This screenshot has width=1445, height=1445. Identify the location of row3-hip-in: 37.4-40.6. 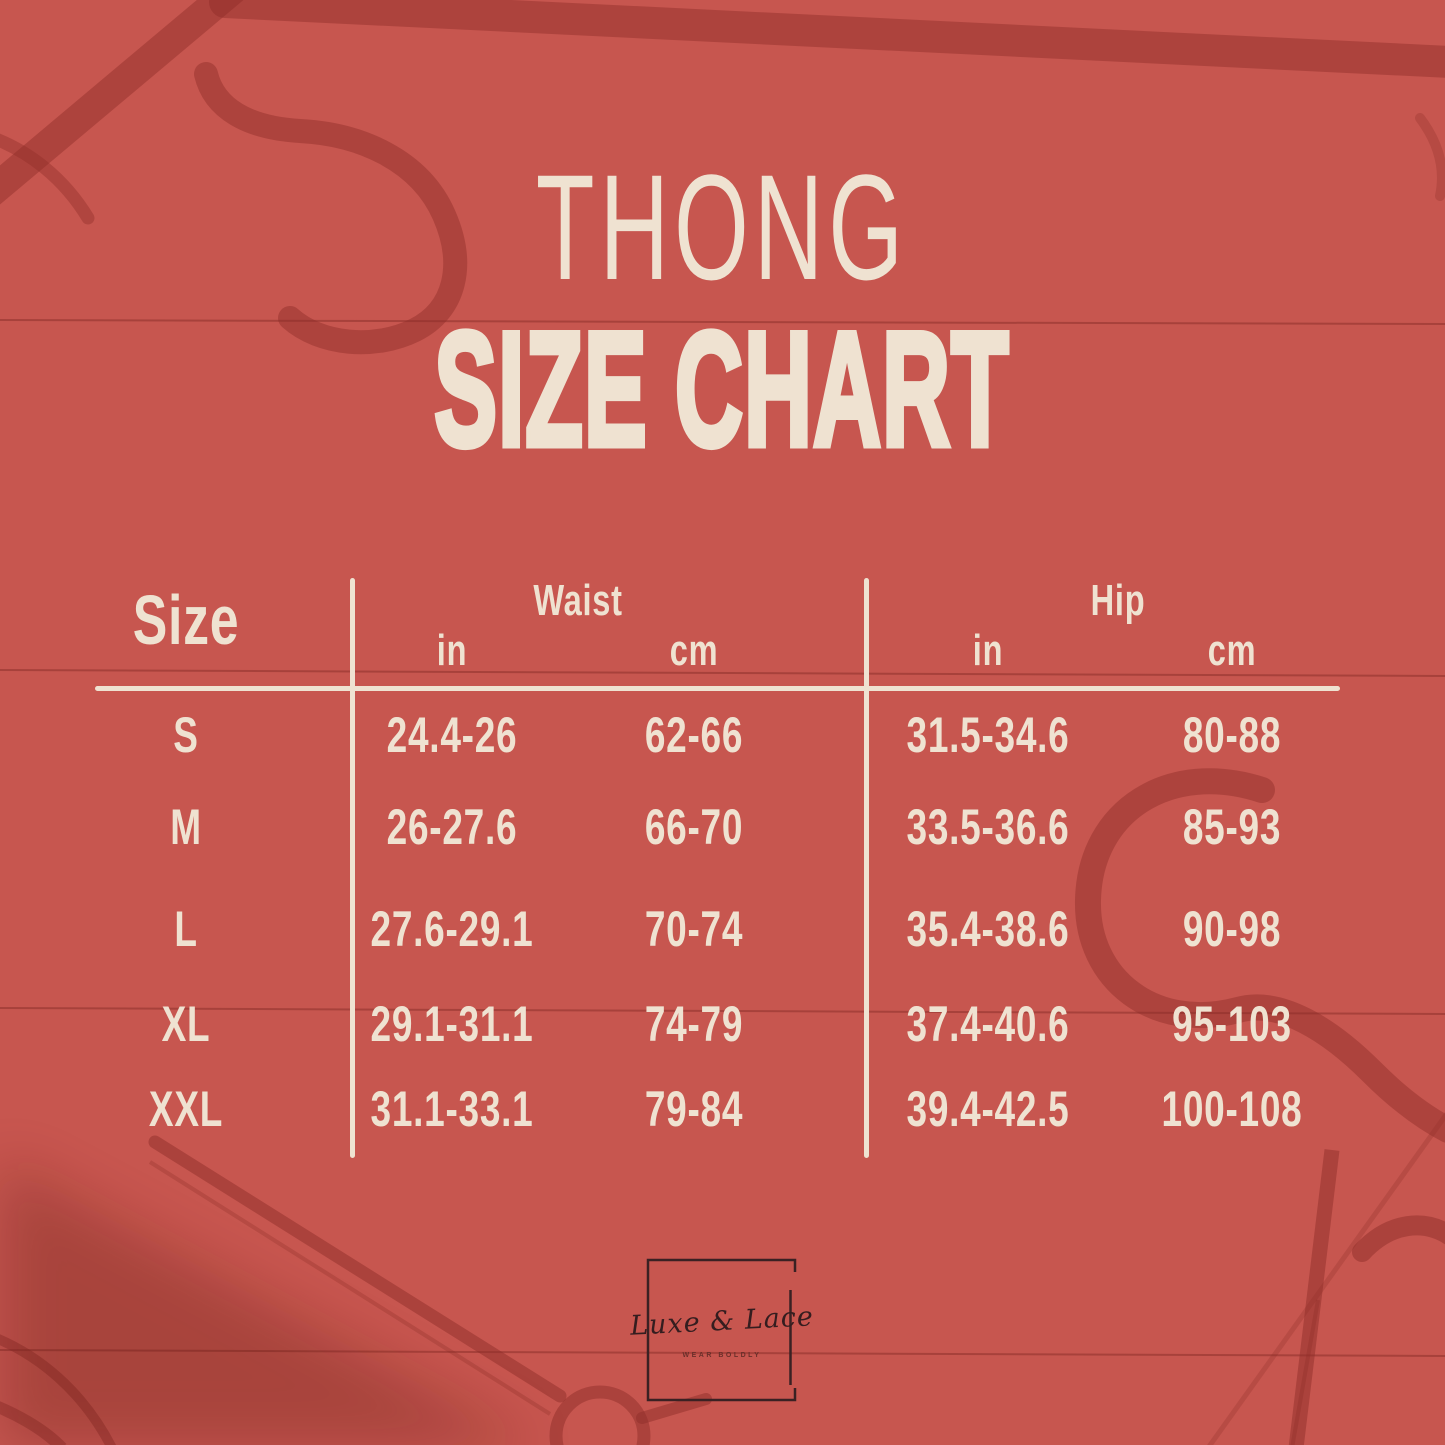
(988, 1024).